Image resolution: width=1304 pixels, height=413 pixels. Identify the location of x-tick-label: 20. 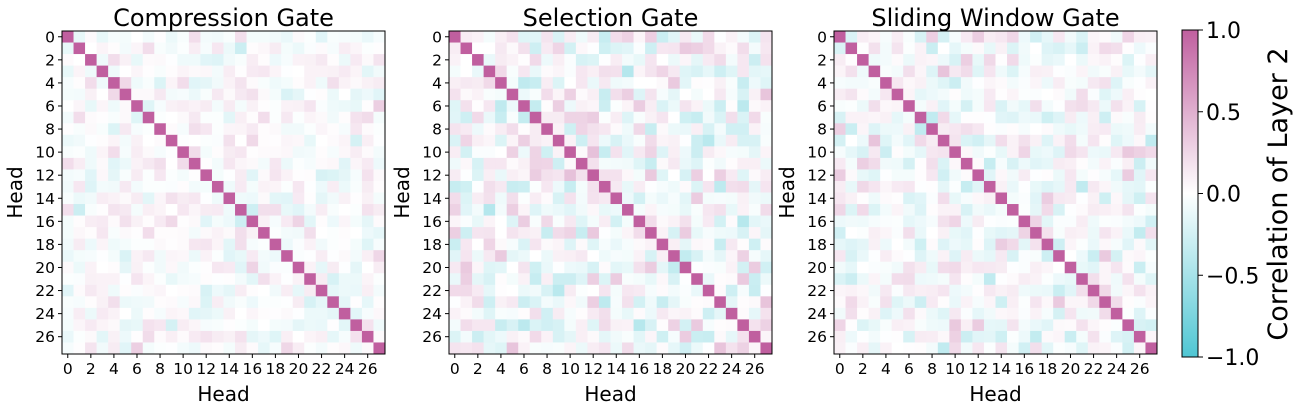
(1071, 369).